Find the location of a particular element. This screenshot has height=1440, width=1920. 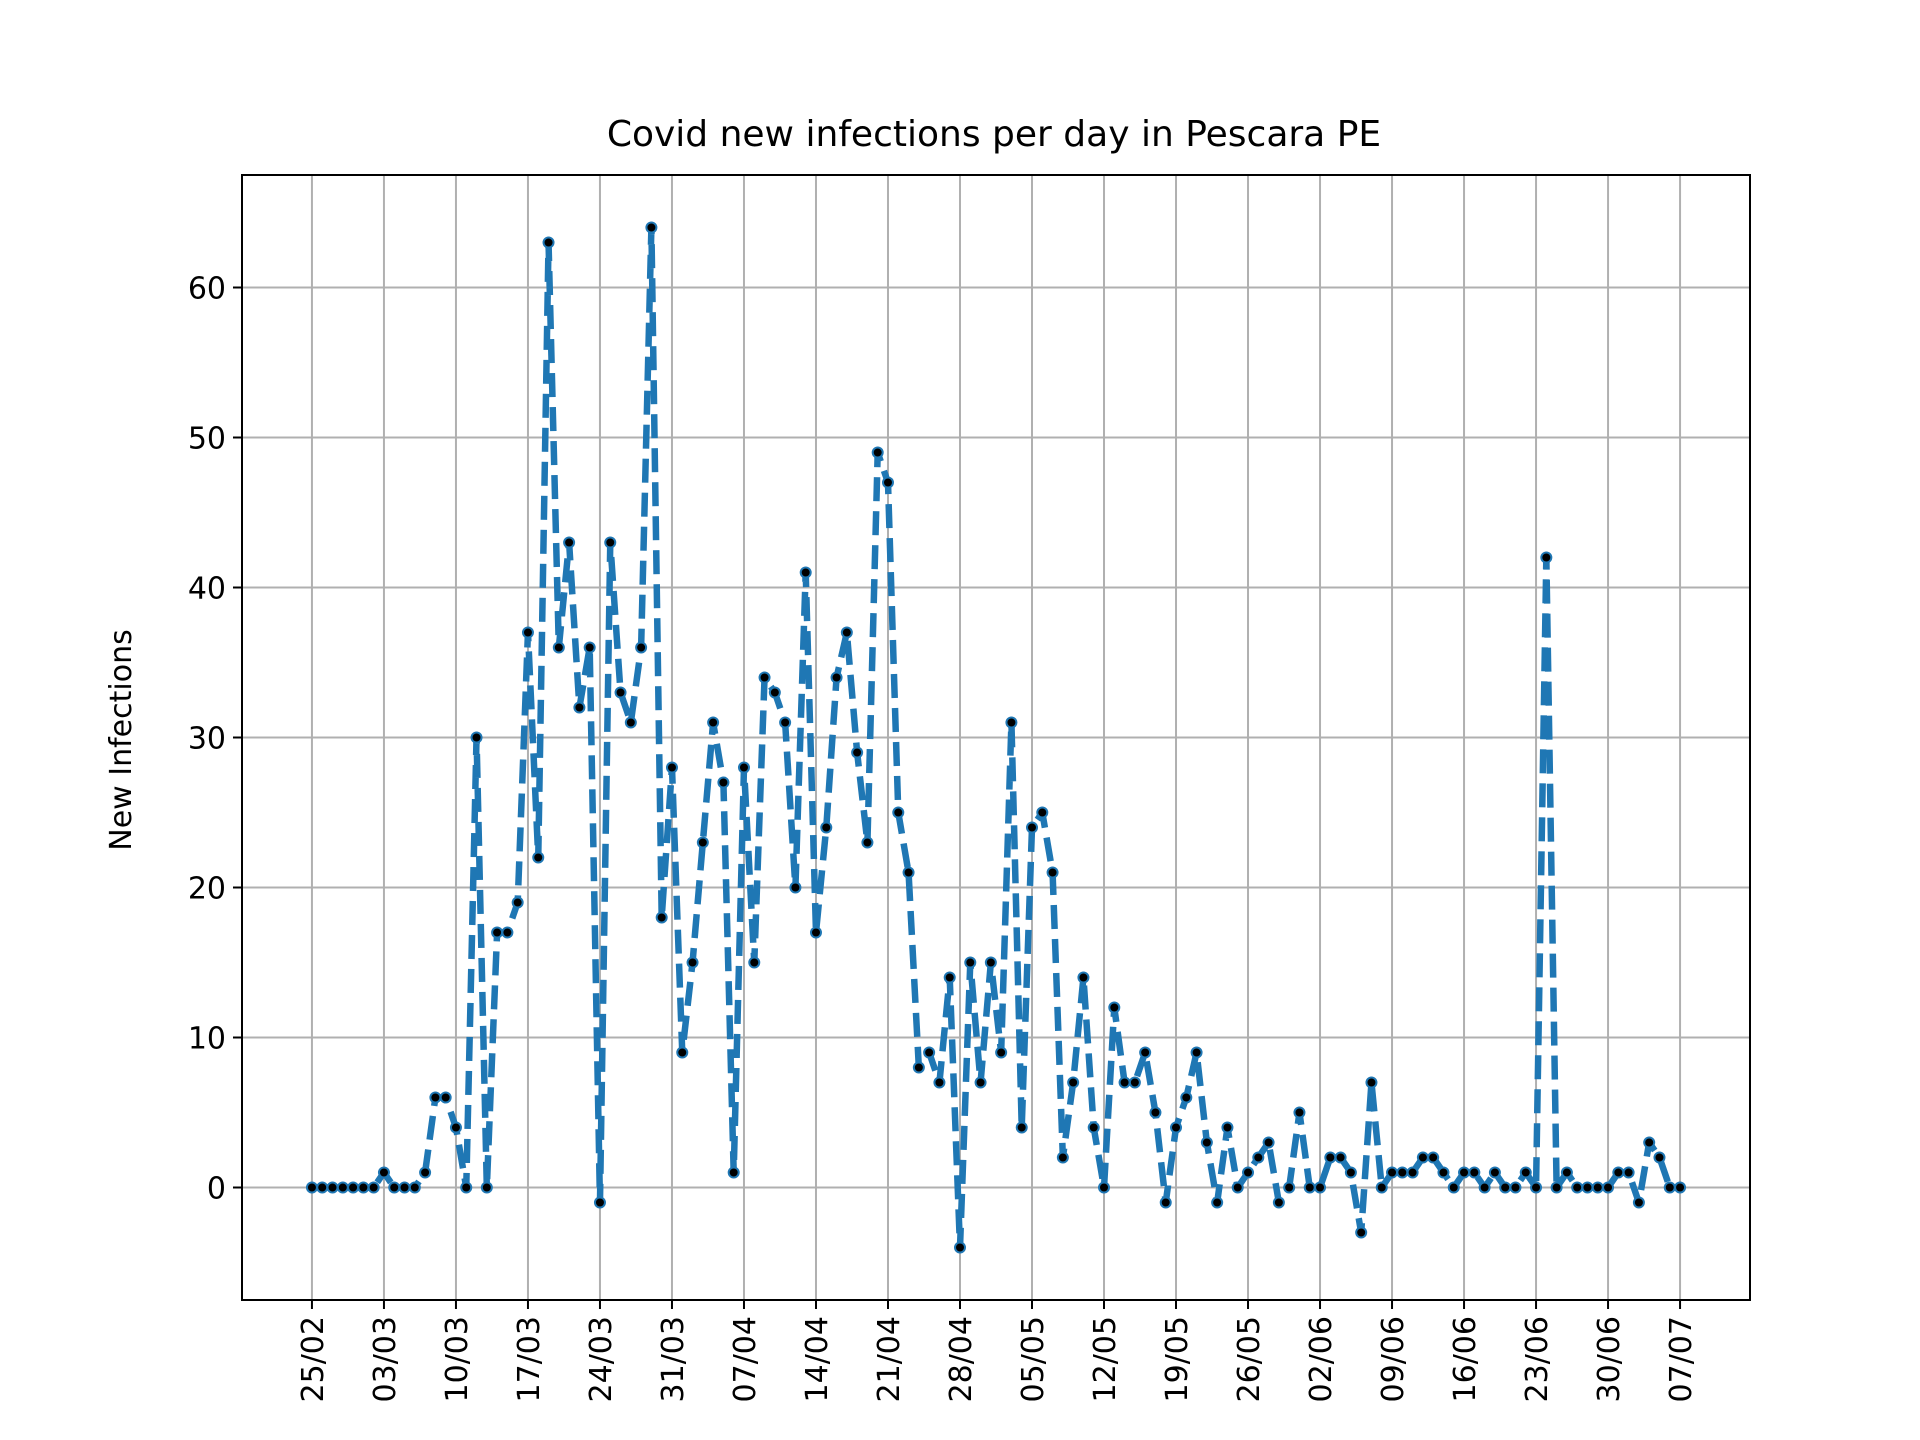

x-tick-label: 28/04 is located at coordinates (961, 1359).